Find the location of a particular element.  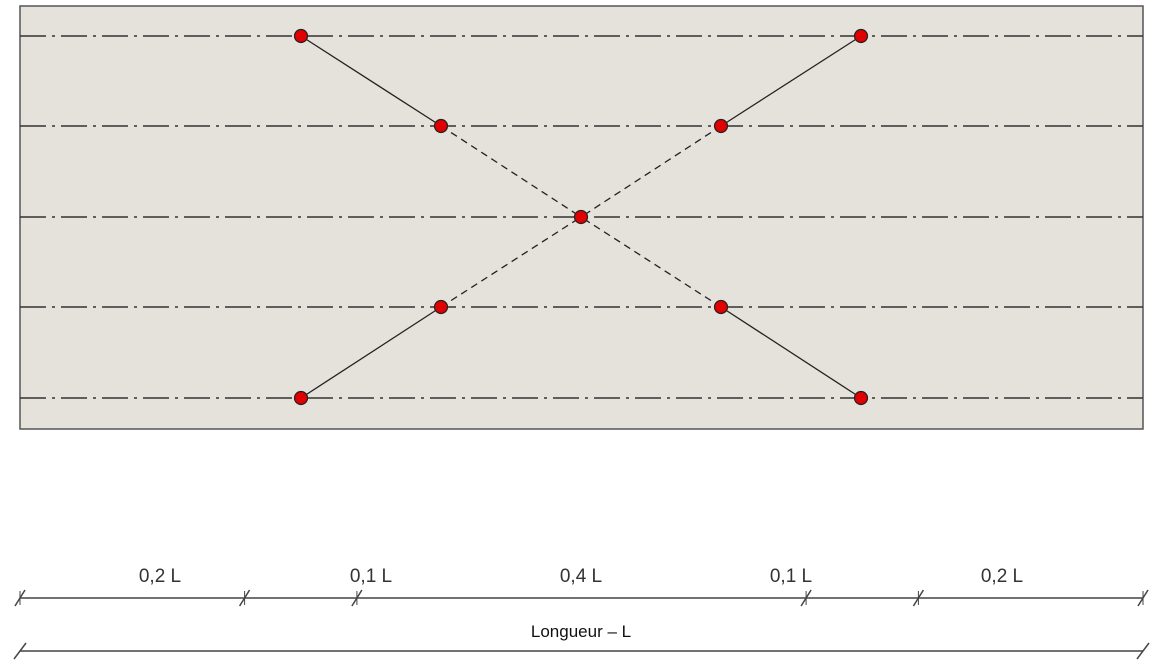

member-top-right is located at coordinates (791, 81).